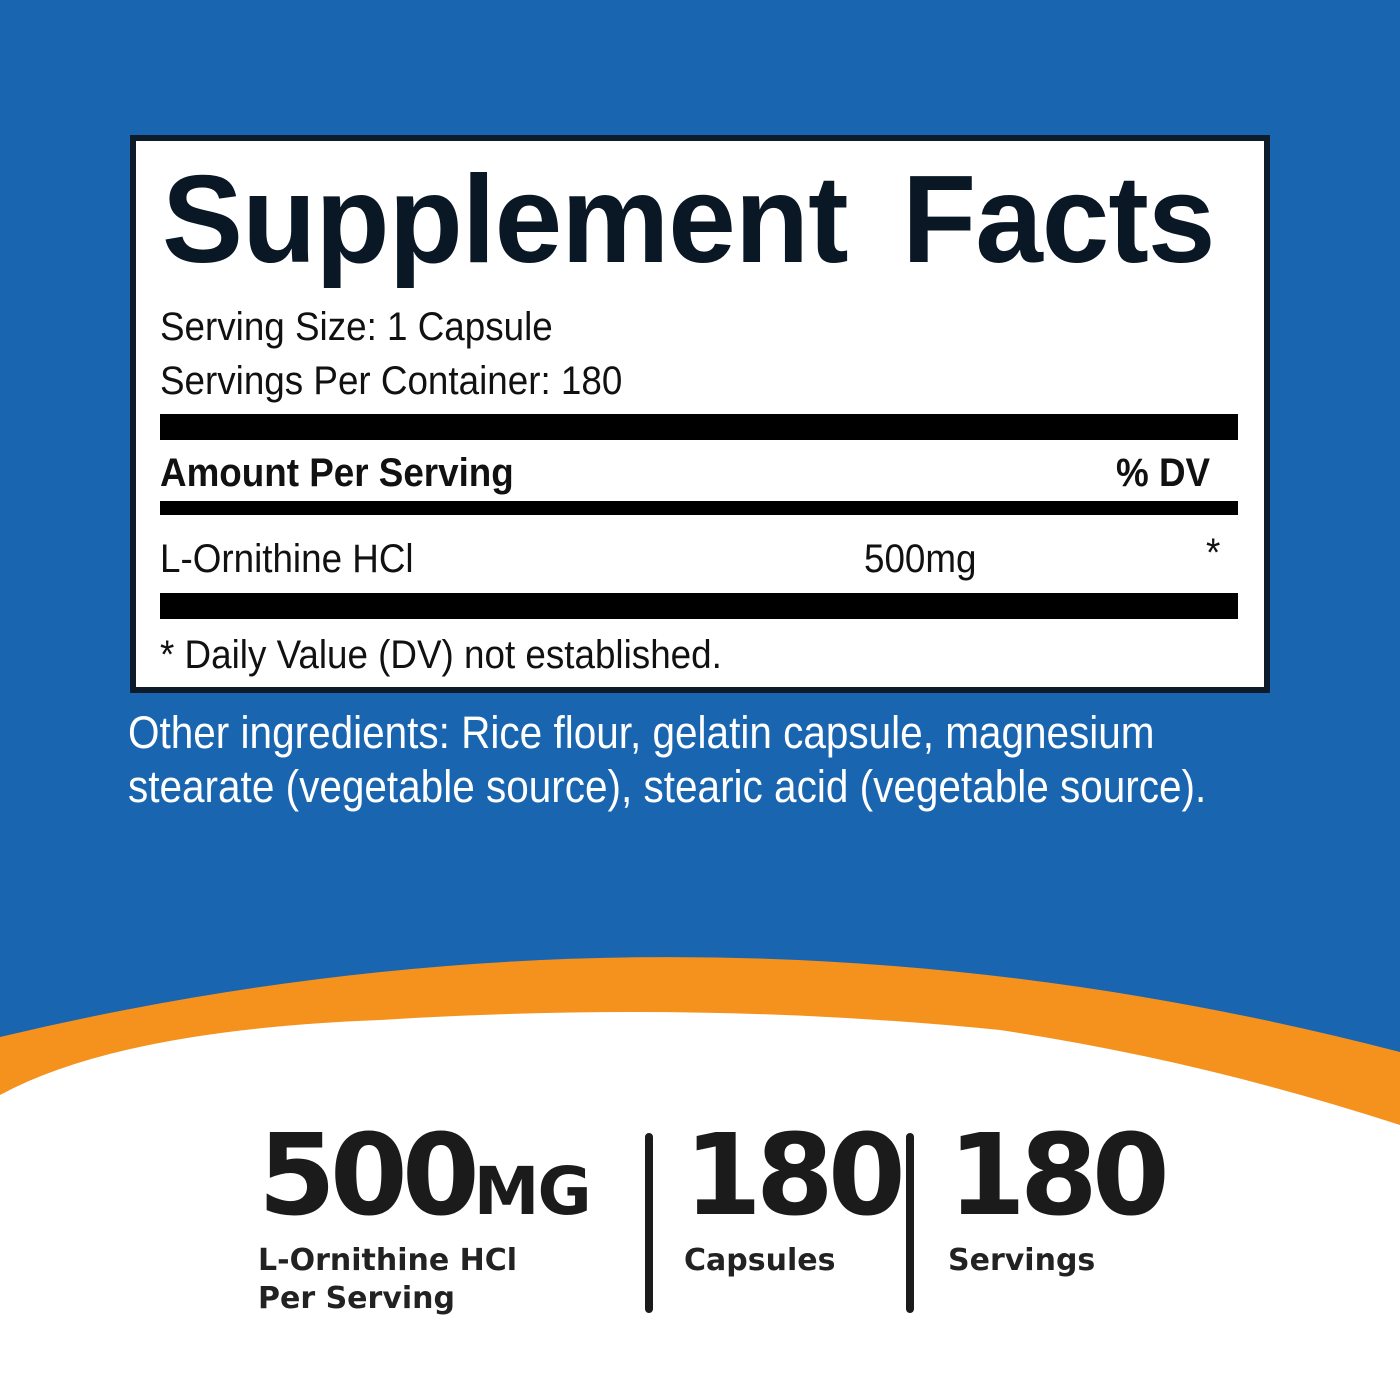 Image resolution: width=1400 pixels, height=1400 pixels. I want to click on stat-value: 500, so click(369, 1176).